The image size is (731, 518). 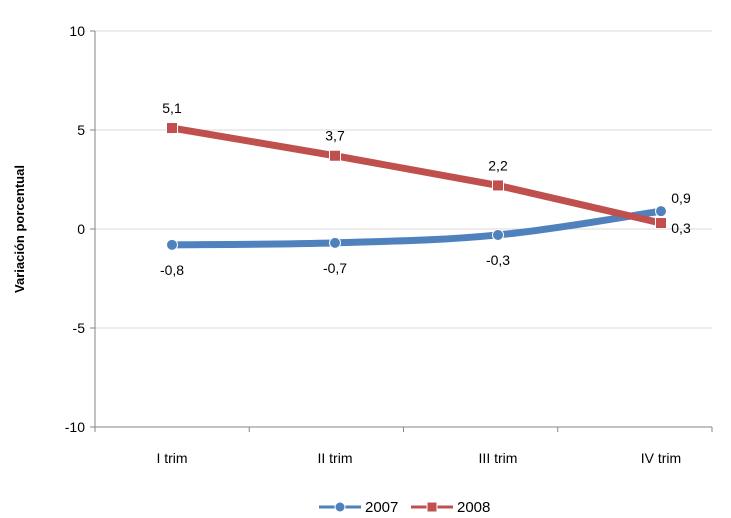 I want to click on legend-label-2008: 2008, so click(x=473, y=507).